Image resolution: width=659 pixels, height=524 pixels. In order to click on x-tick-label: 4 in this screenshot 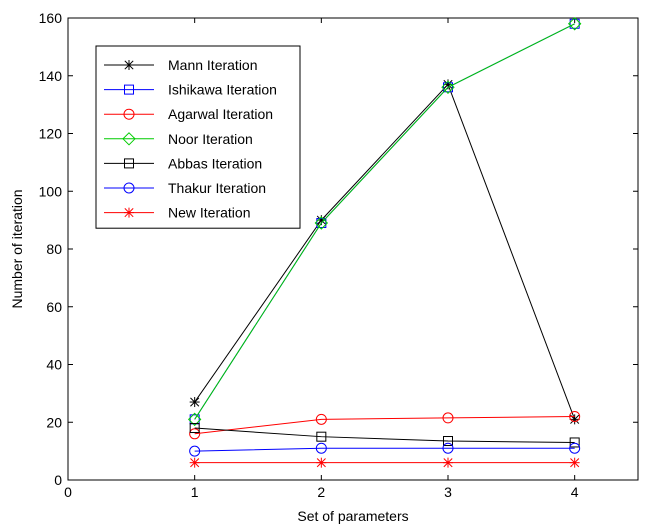, I will do `click(575, 492)`.